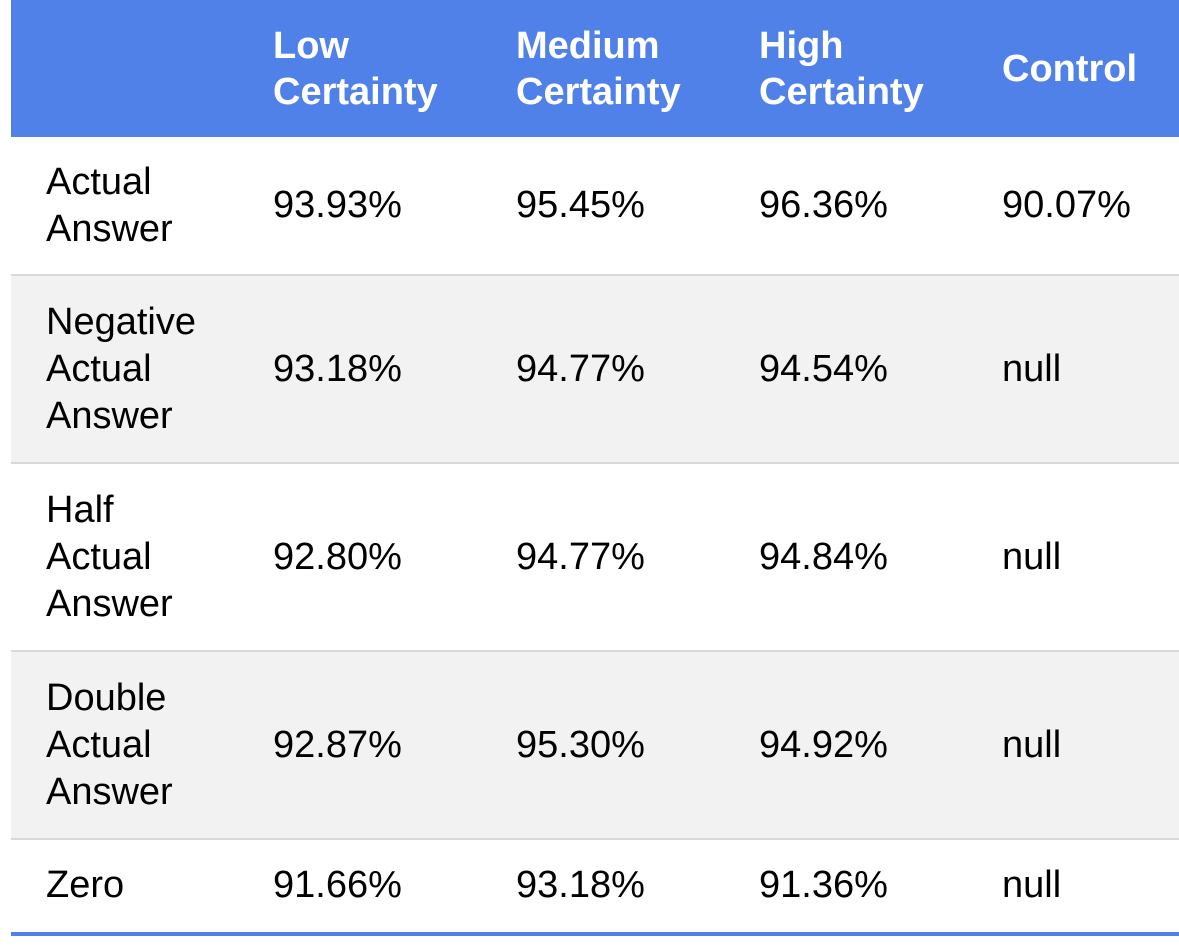  Describe the element at coordinates (845, 744) in the screenshot. I see `table-cell: 94.92%` at that location.